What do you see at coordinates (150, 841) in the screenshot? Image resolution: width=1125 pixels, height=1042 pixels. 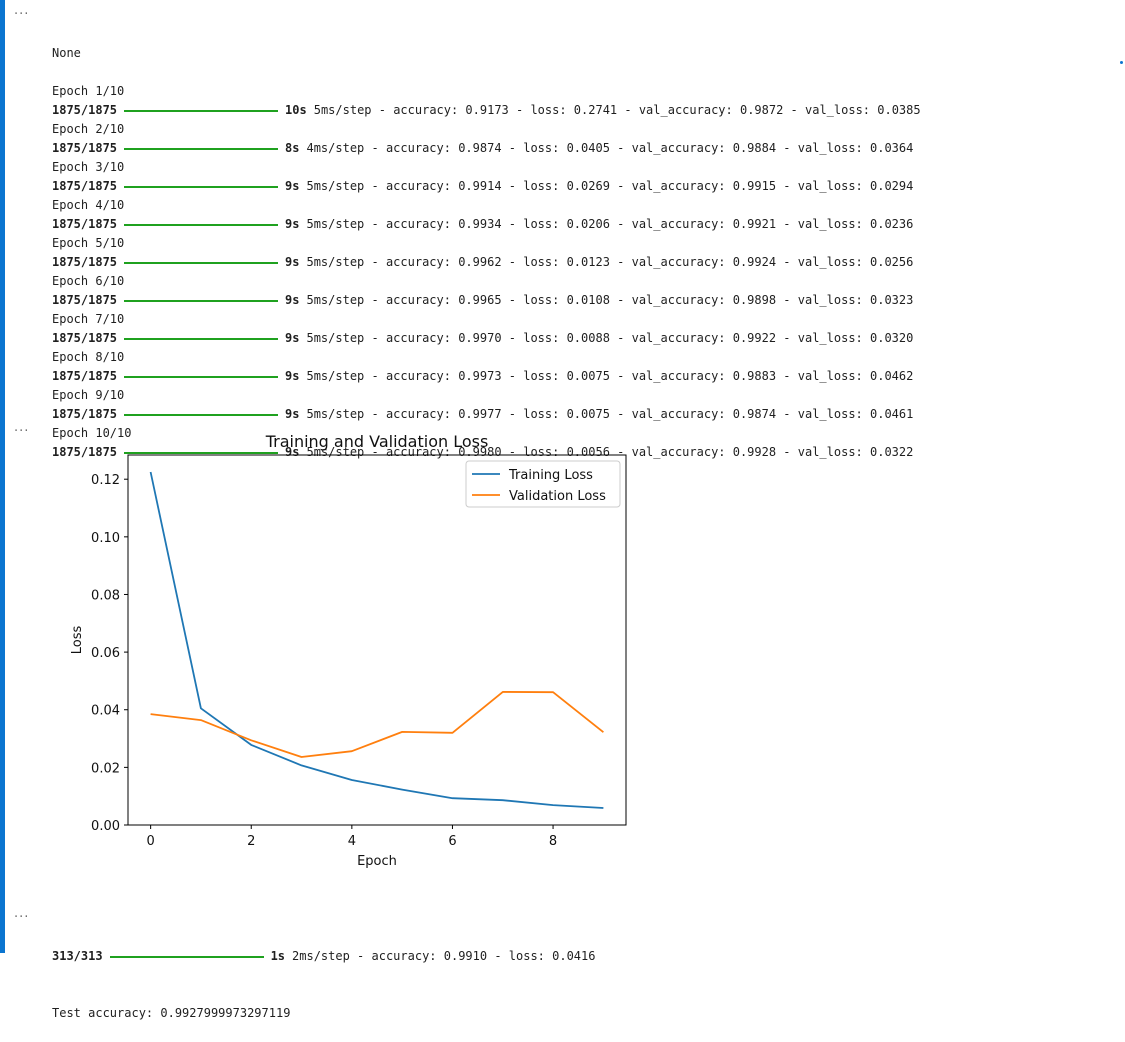 I see `x-tick-label: 0` at bounding box center [150, 841].